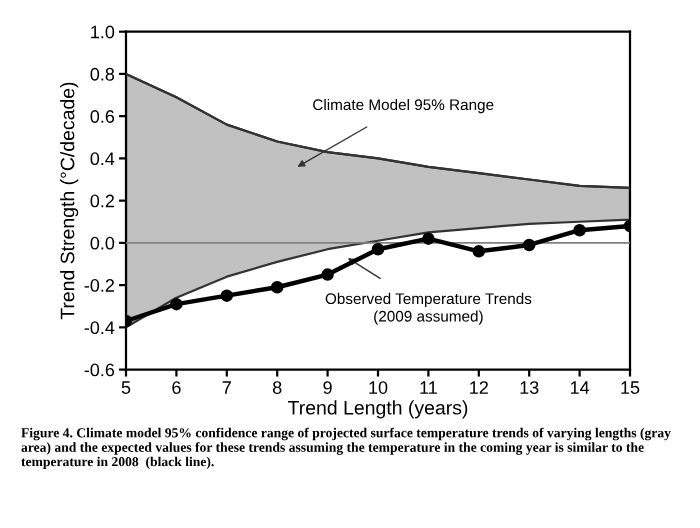  I want to click on x-axis-title: Trend Length (years), so click(378, 409).